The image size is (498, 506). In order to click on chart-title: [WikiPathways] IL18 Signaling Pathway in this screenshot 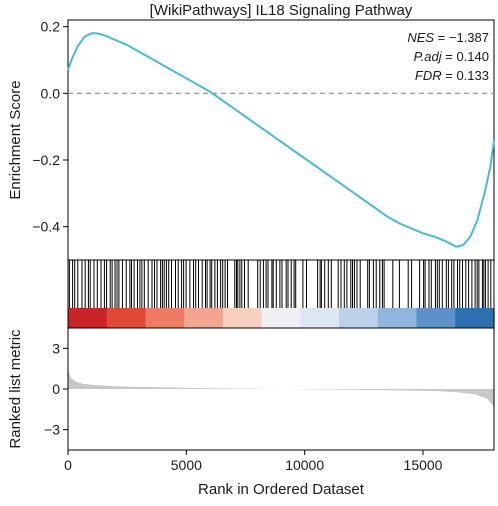, I will do `click(281, 10)`.